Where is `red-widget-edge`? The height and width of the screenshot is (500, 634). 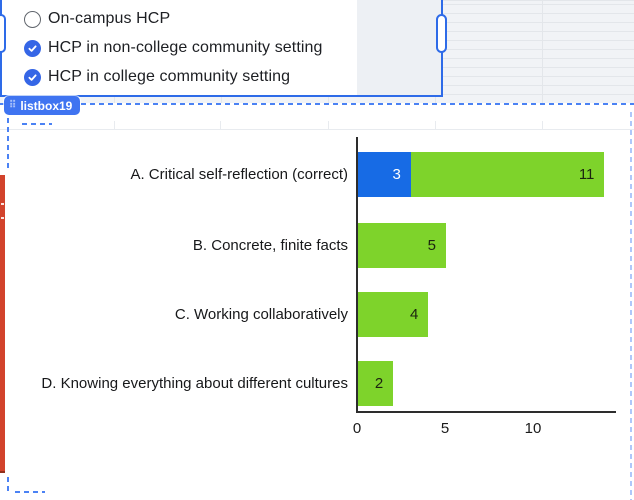
red-widget-edge is located at coordinates (2, 324).